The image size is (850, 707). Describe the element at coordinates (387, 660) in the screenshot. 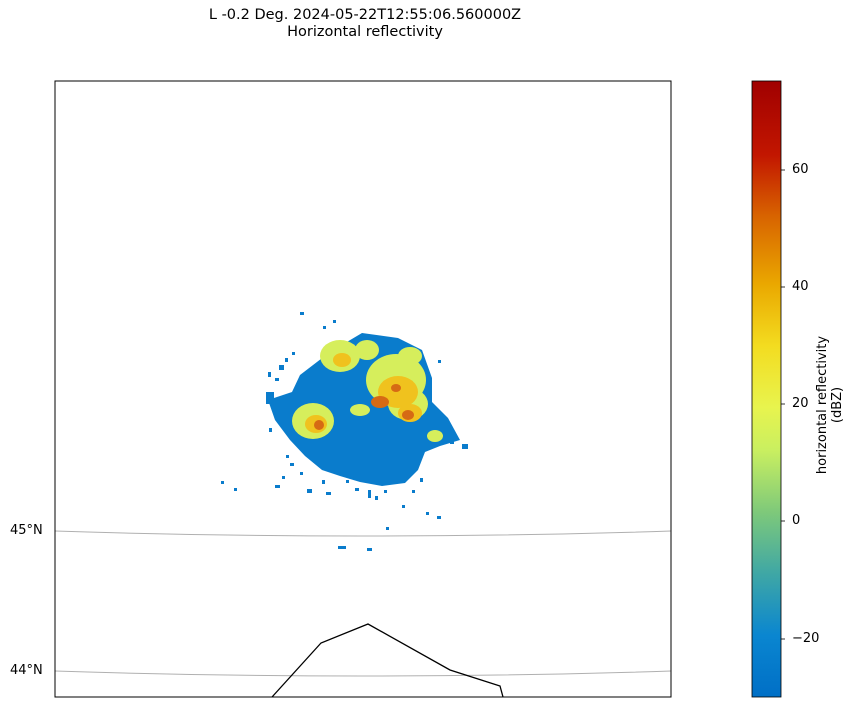

I see `boundary-line` at that location.